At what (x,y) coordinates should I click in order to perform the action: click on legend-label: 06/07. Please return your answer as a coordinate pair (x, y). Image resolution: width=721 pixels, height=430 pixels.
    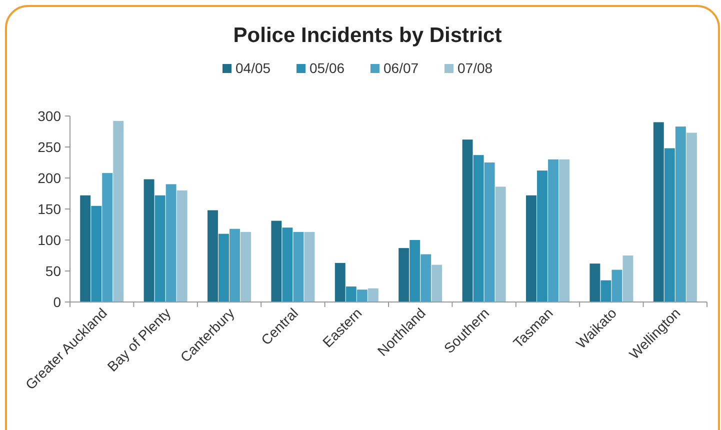
    Looking at the image, I should click on (401, 68).